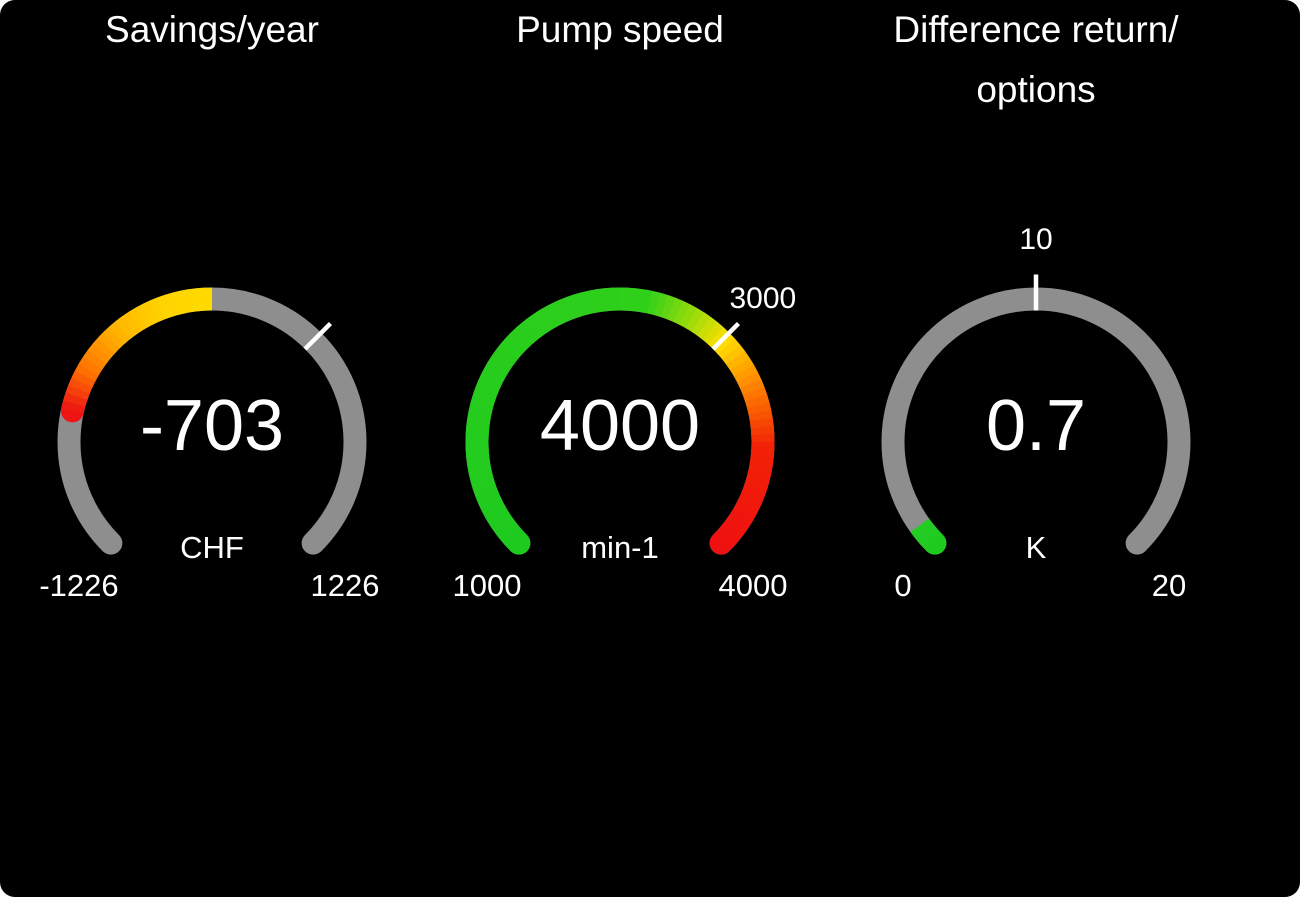  What do you see at coordinates (212, 29) in the screenshot?
I see `gauge-title: Savings/year` at bounding box center [212, 29].